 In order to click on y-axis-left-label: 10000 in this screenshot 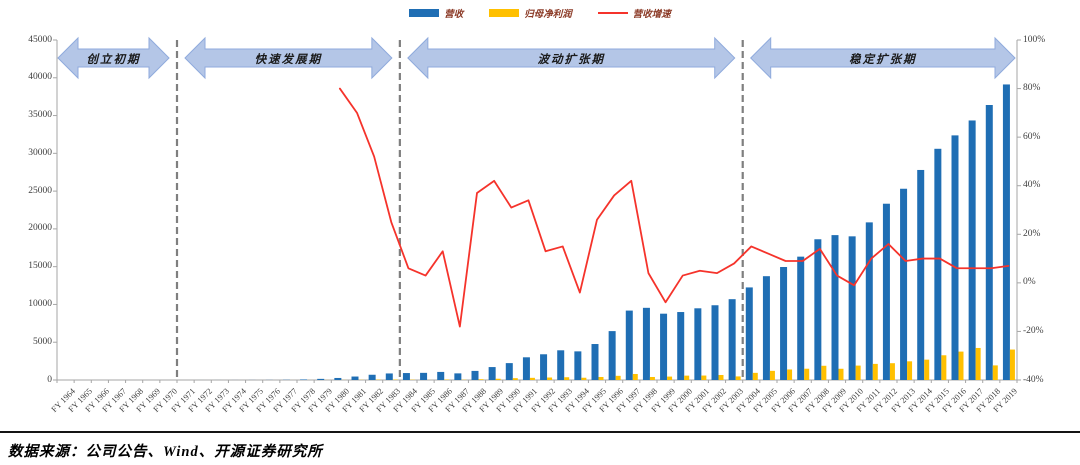, I will do `click(40, 303)`.